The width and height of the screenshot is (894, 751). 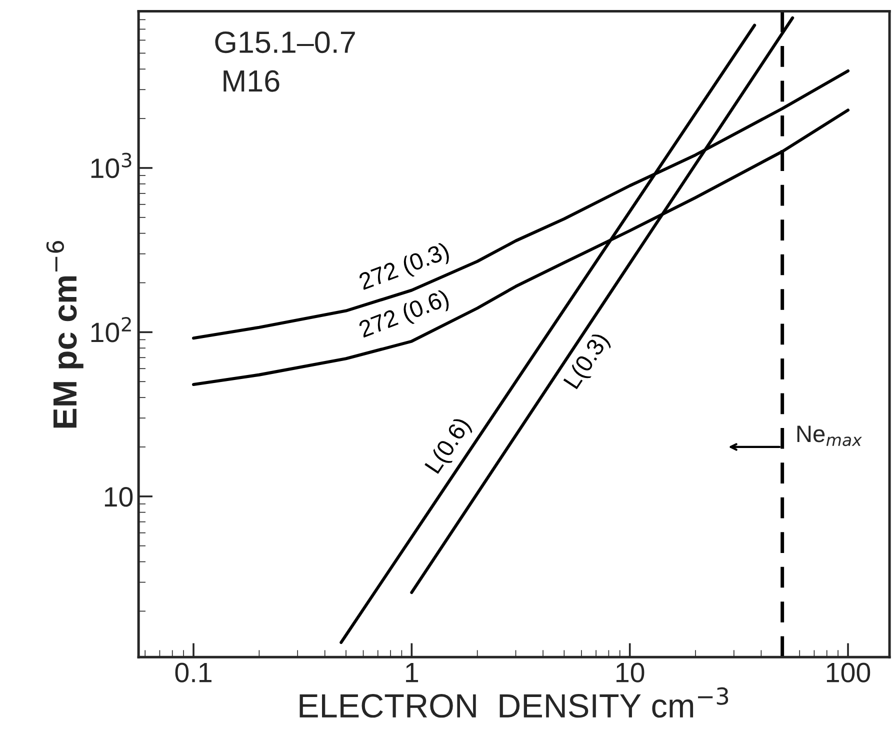 I want to click on y-axis-title: EM pc cm$^{−6}$, so click(x=65, y=334).